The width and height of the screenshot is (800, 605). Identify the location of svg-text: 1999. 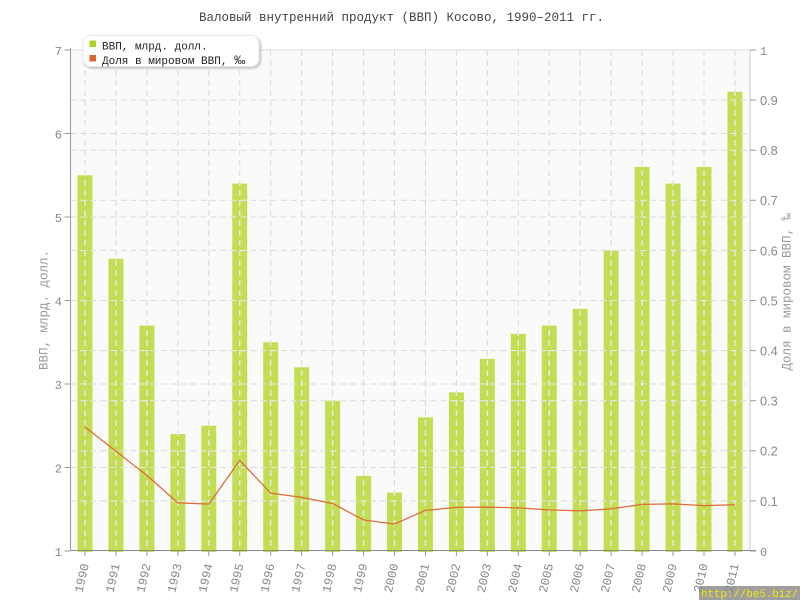
(361, 578).